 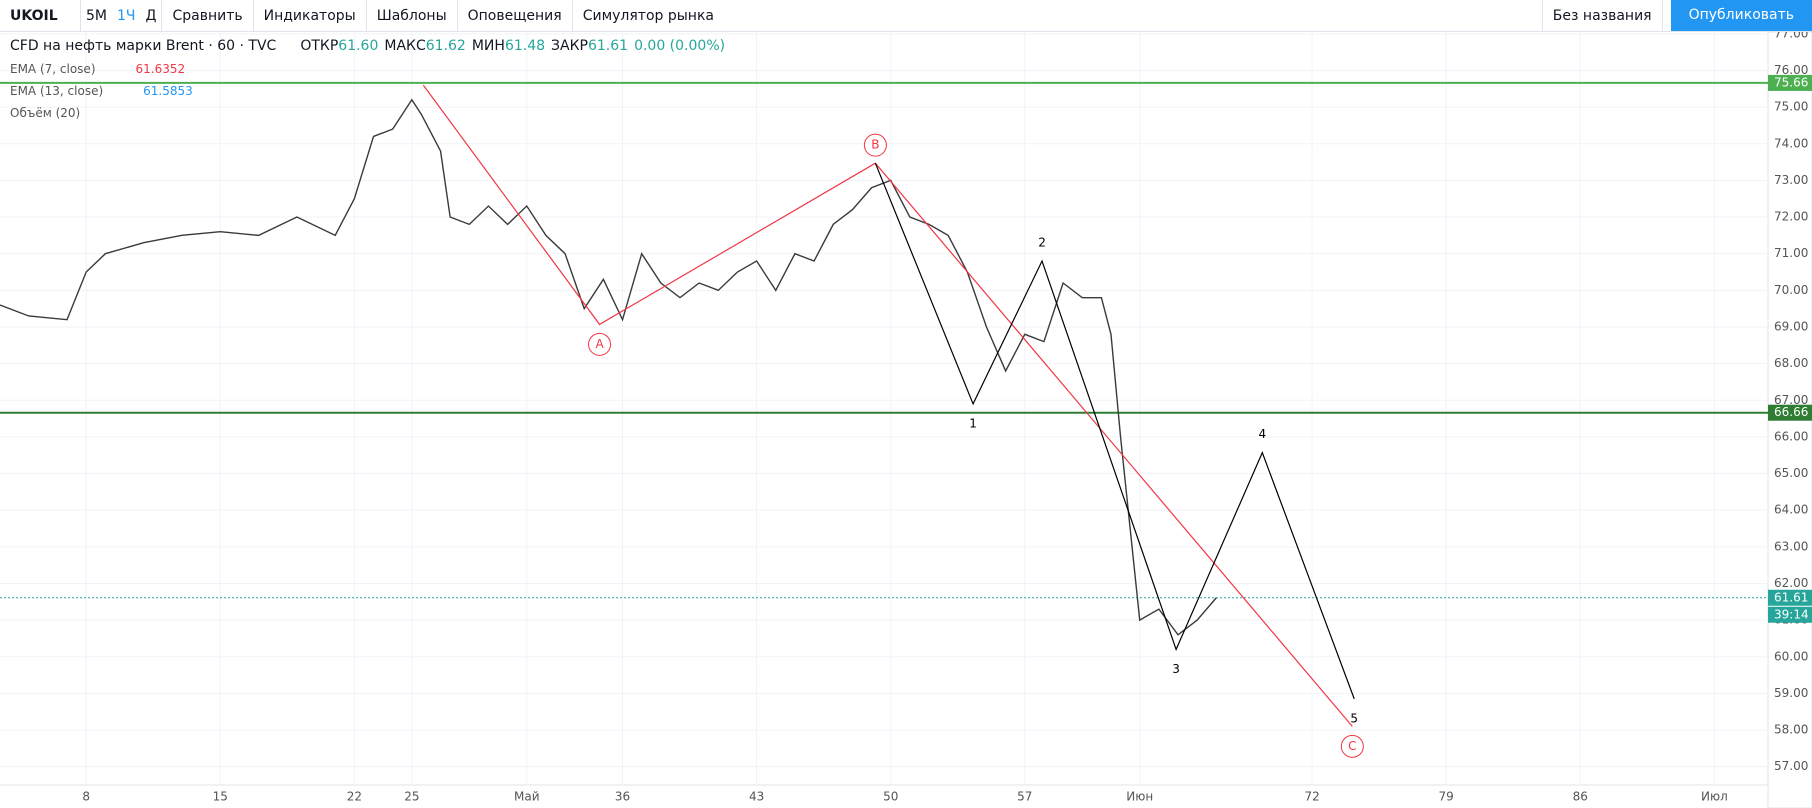 I want to click on toolbar-button: Сравнить, so click(x=207, y=15).